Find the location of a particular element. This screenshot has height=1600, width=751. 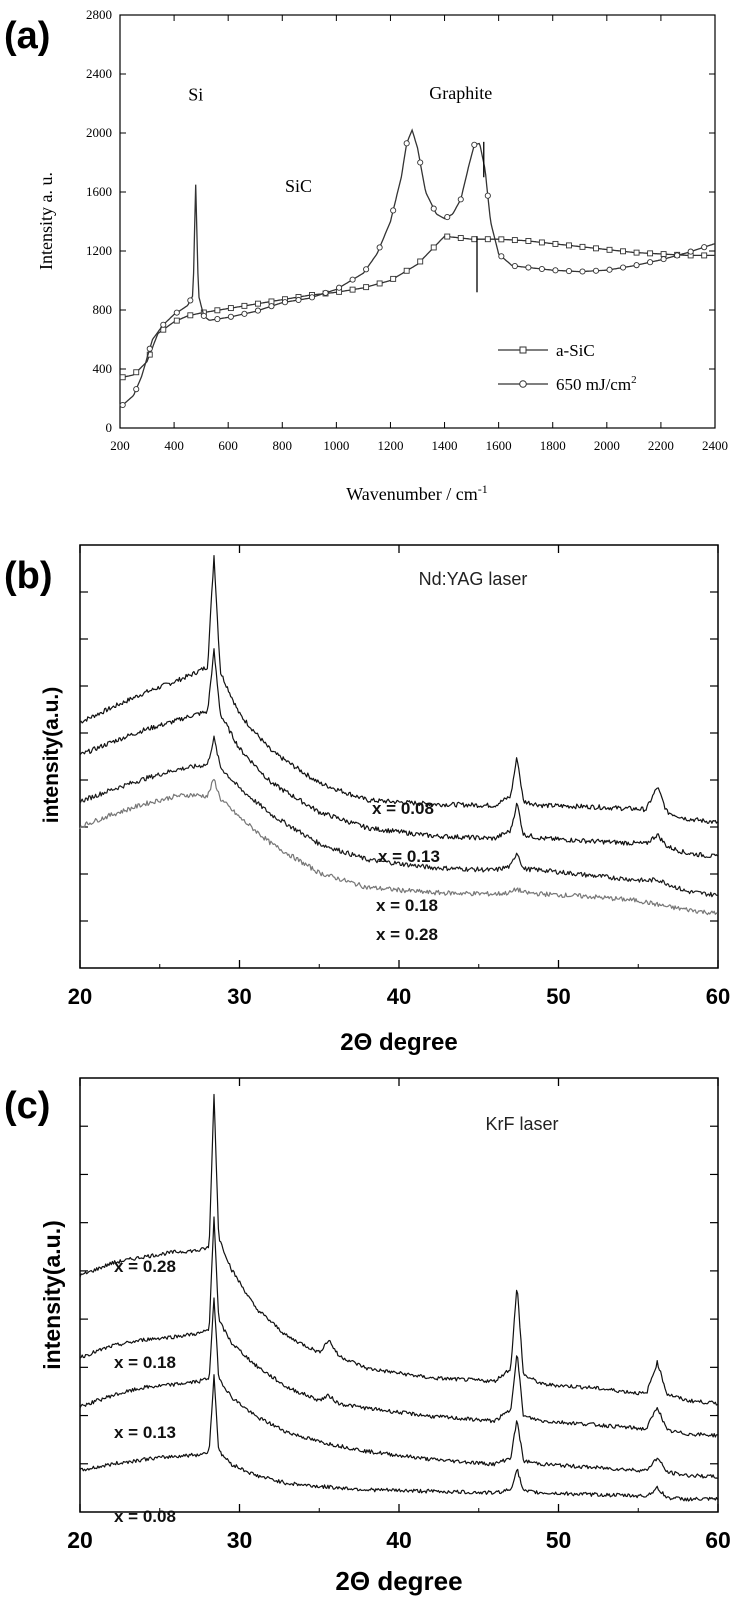

legend-marker-square is located at coordinates (523, 350).